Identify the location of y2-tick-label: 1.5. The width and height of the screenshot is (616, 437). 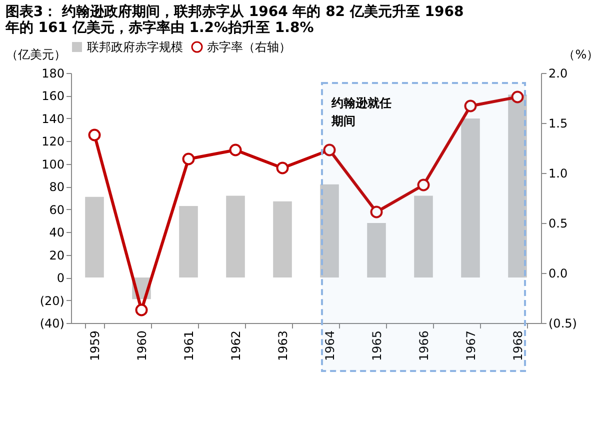
(558, 123).